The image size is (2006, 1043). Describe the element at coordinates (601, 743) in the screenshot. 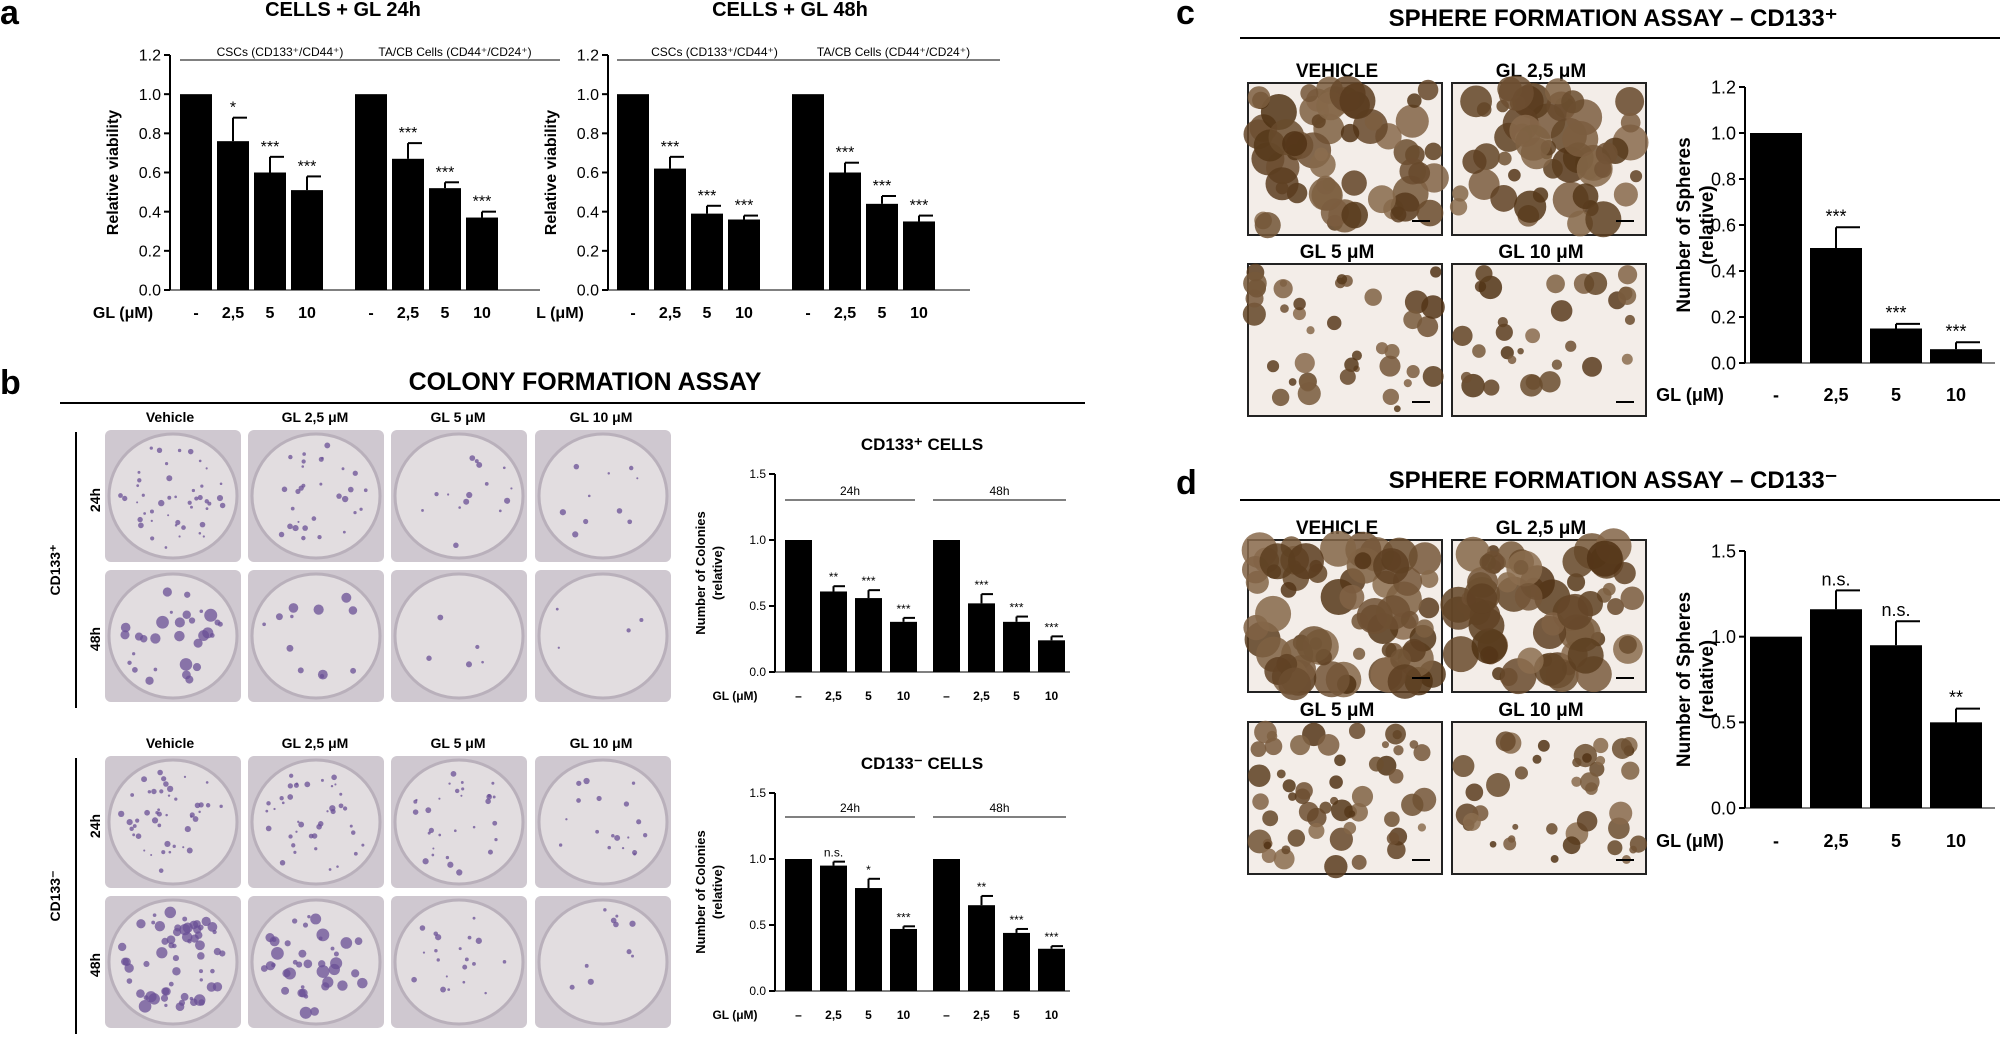

I see `col-header-gl10: GL 10 μM` at that location.